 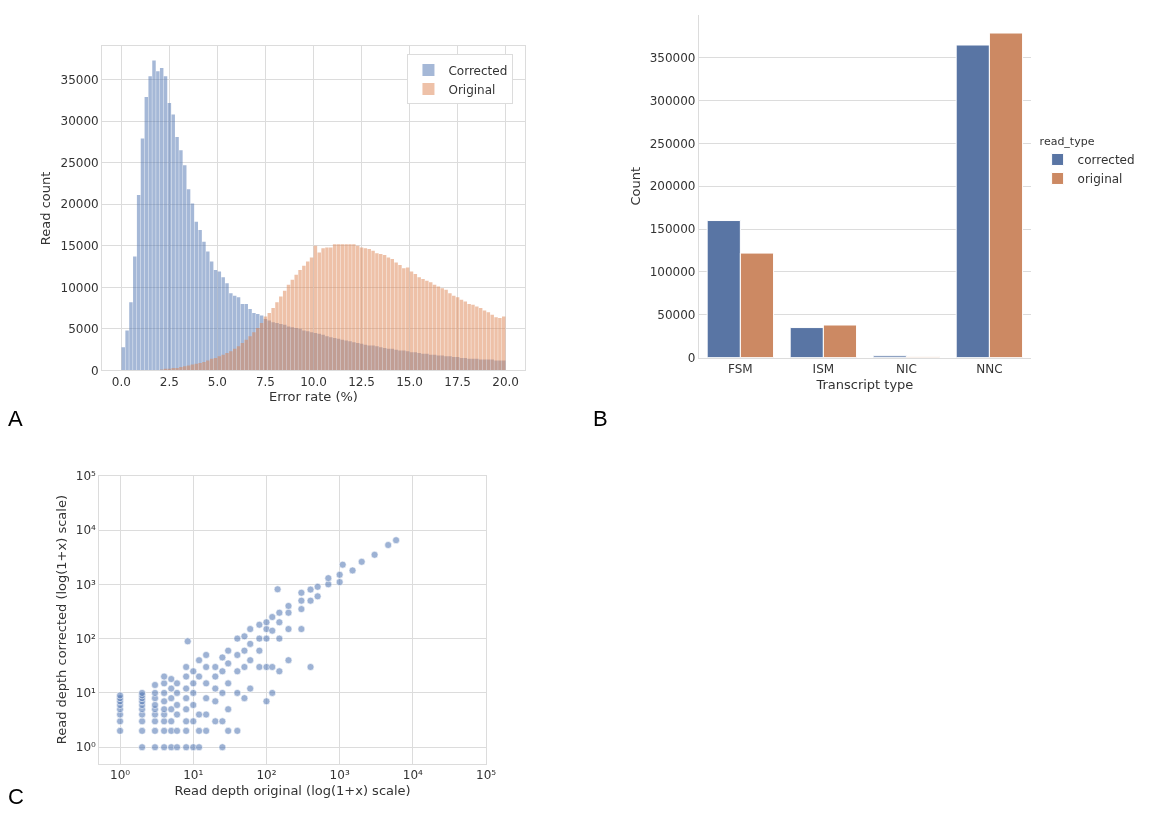 What do you see at coordinates (672, 272) in the screenshot?
I see `y-tick-label: 100000` at bounding box center [672, 272].